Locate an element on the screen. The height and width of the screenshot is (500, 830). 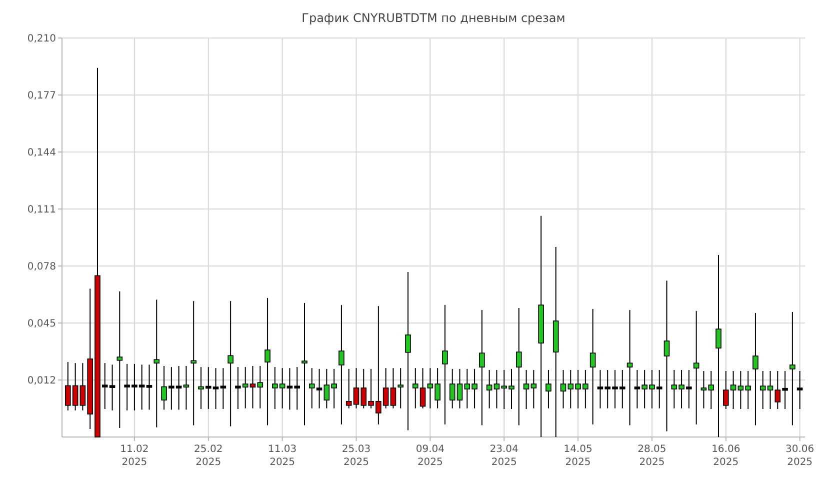
y-tick-label: 0,177 is located at coordinates (41, 96).